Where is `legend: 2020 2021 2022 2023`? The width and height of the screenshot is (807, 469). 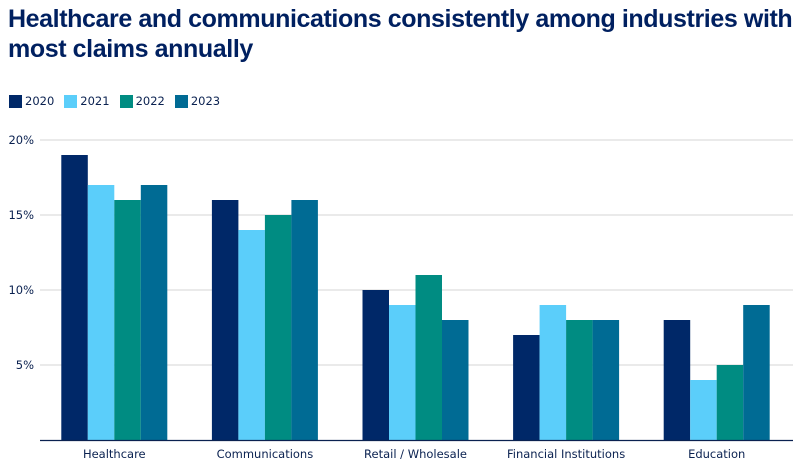
legend: 2020 2021 2022 2023 is located at coordinates (119, 101).